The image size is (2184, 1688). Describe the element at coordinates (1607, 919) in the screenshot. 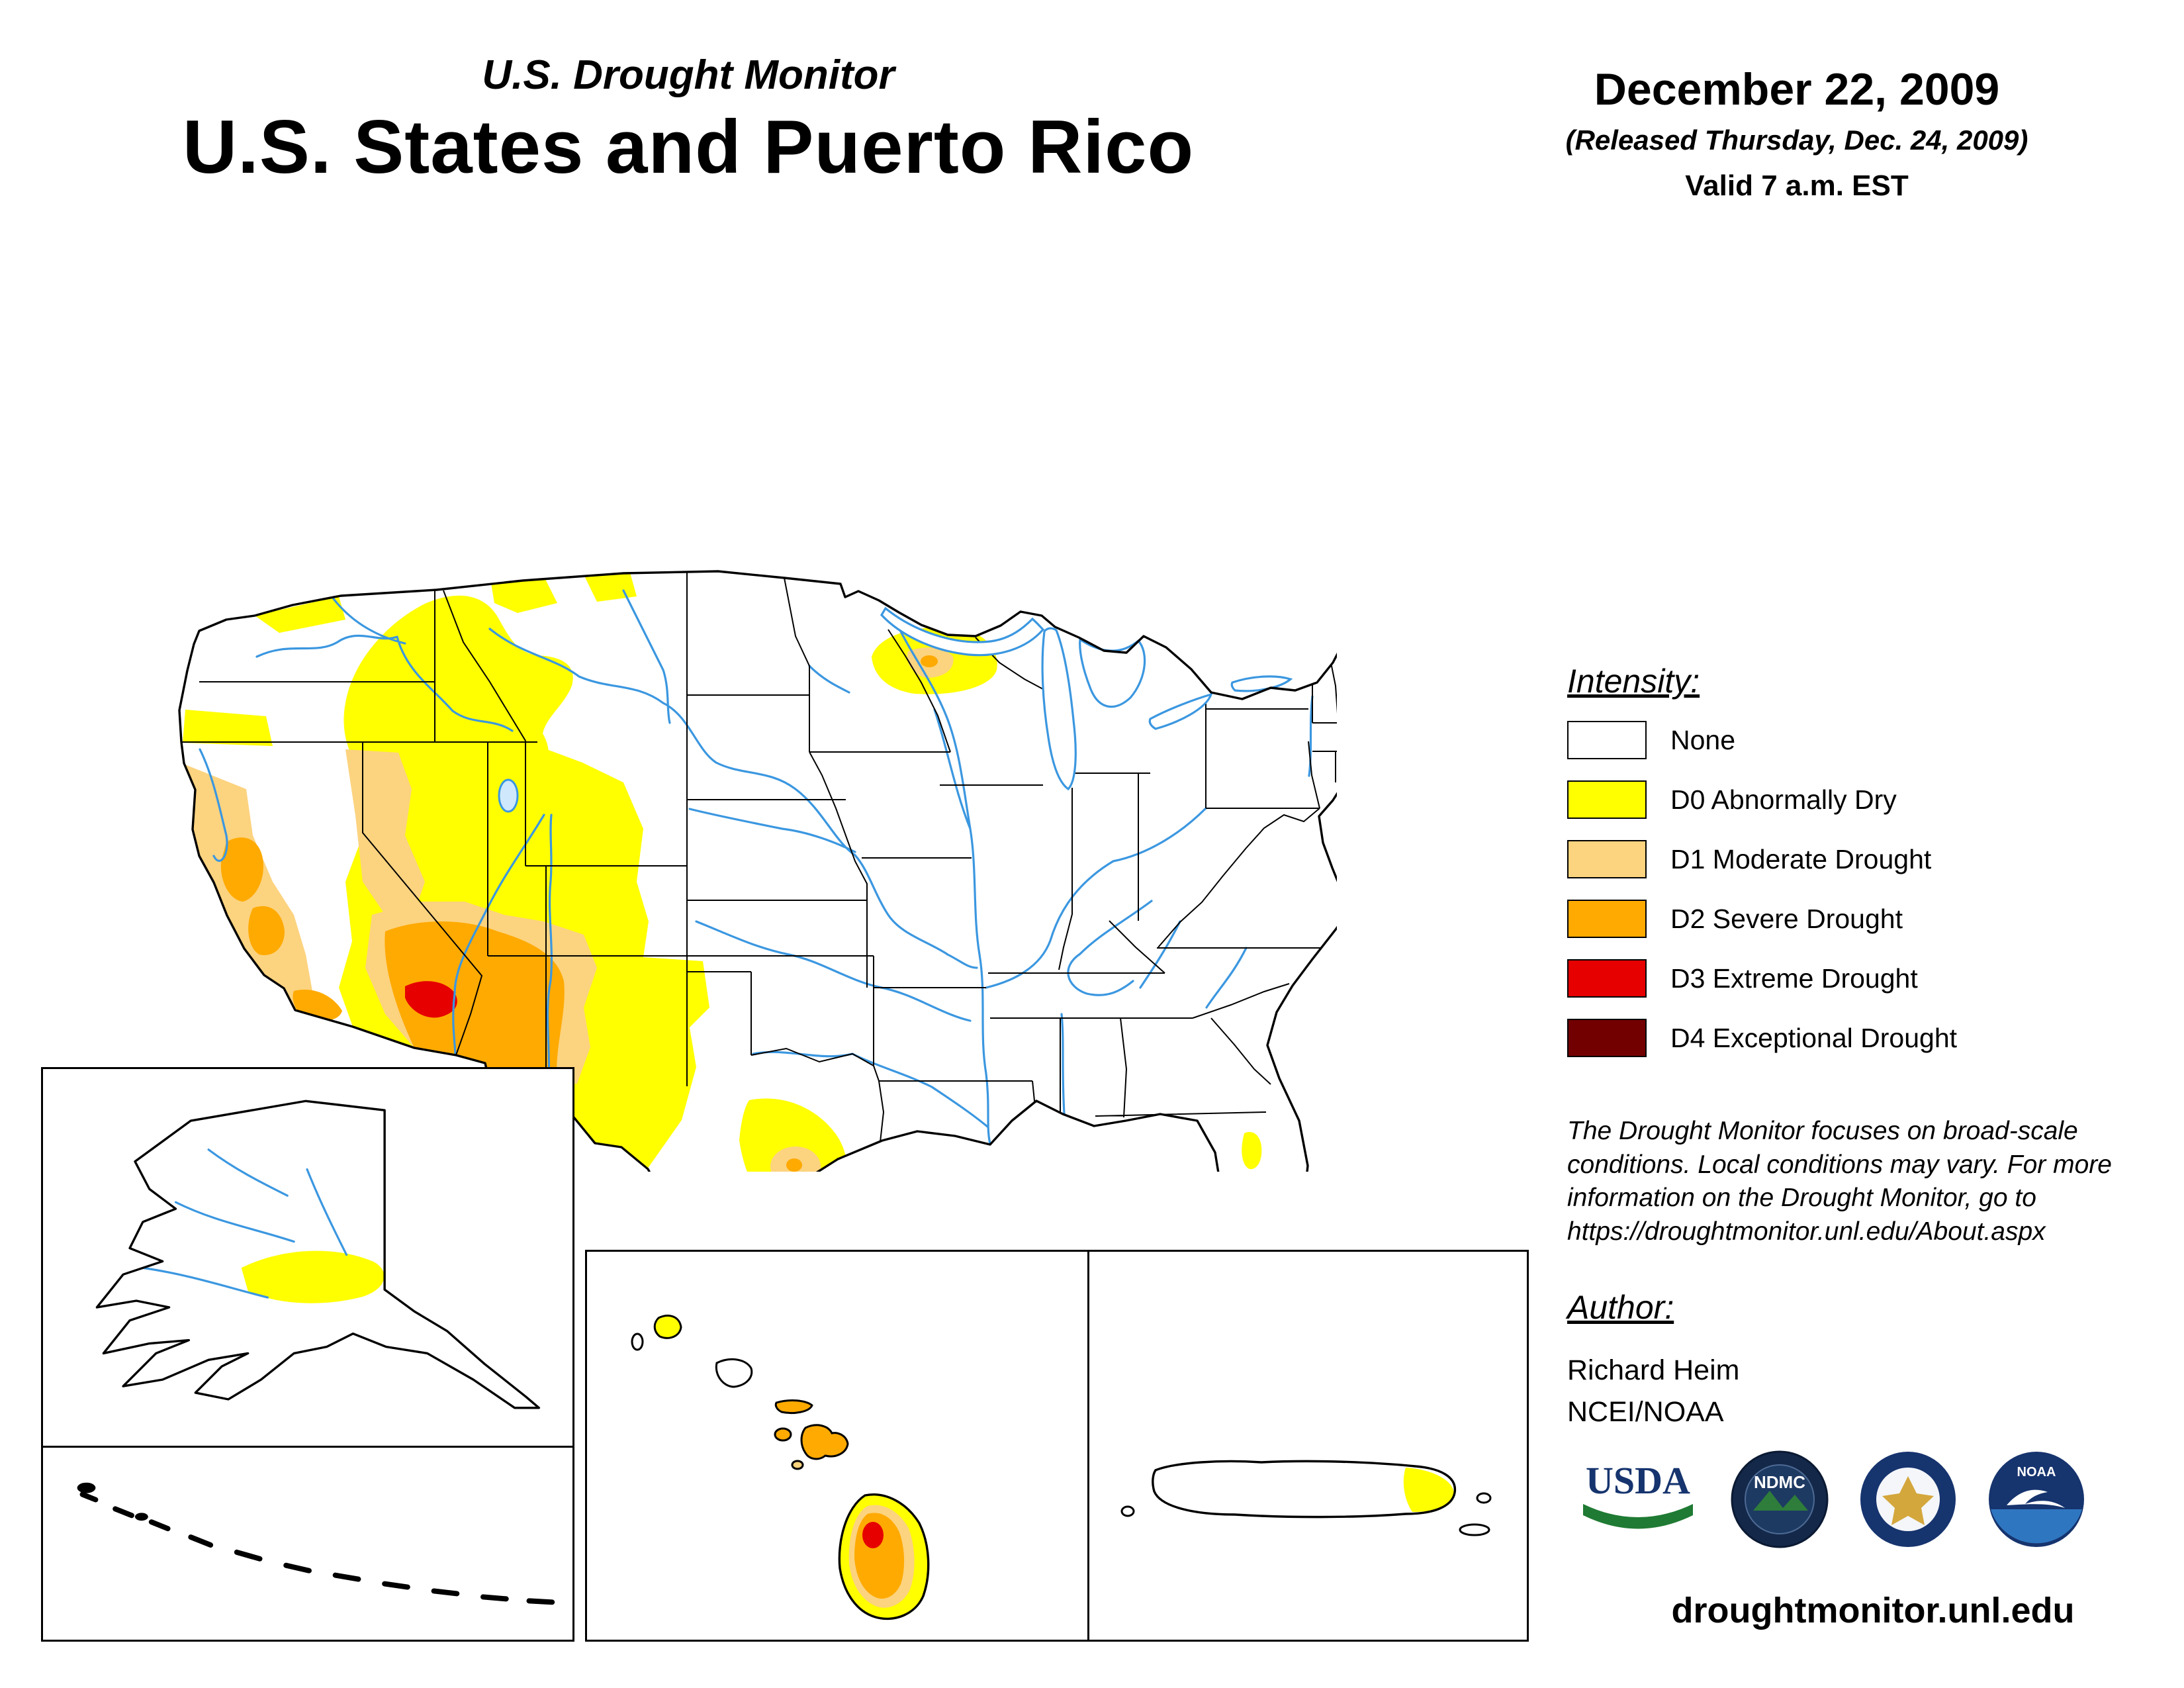

I see `swatch-d2` at that location.